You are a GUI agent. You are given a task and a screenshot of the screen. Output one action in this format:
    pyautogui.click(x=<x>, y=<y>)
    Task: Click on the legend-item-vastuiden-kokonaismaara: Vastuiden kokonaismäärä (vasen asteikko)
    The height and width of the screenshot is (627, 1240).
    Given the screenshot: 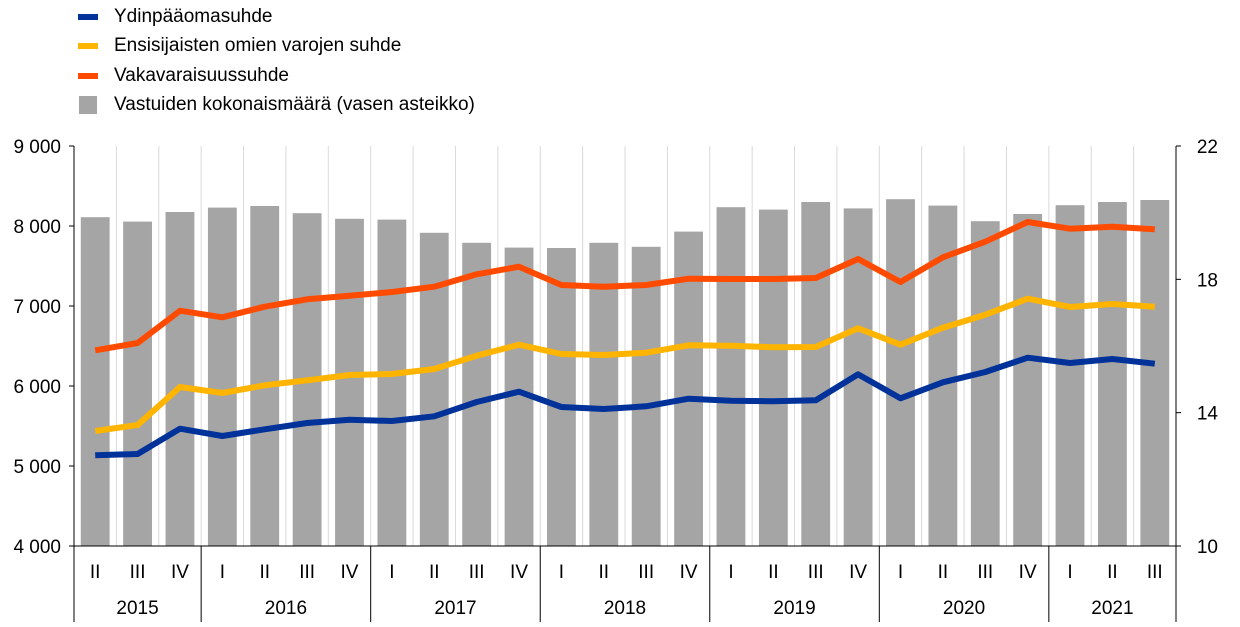 What is the action you would take?
    pyautogui.click(x=276, y=106)
    